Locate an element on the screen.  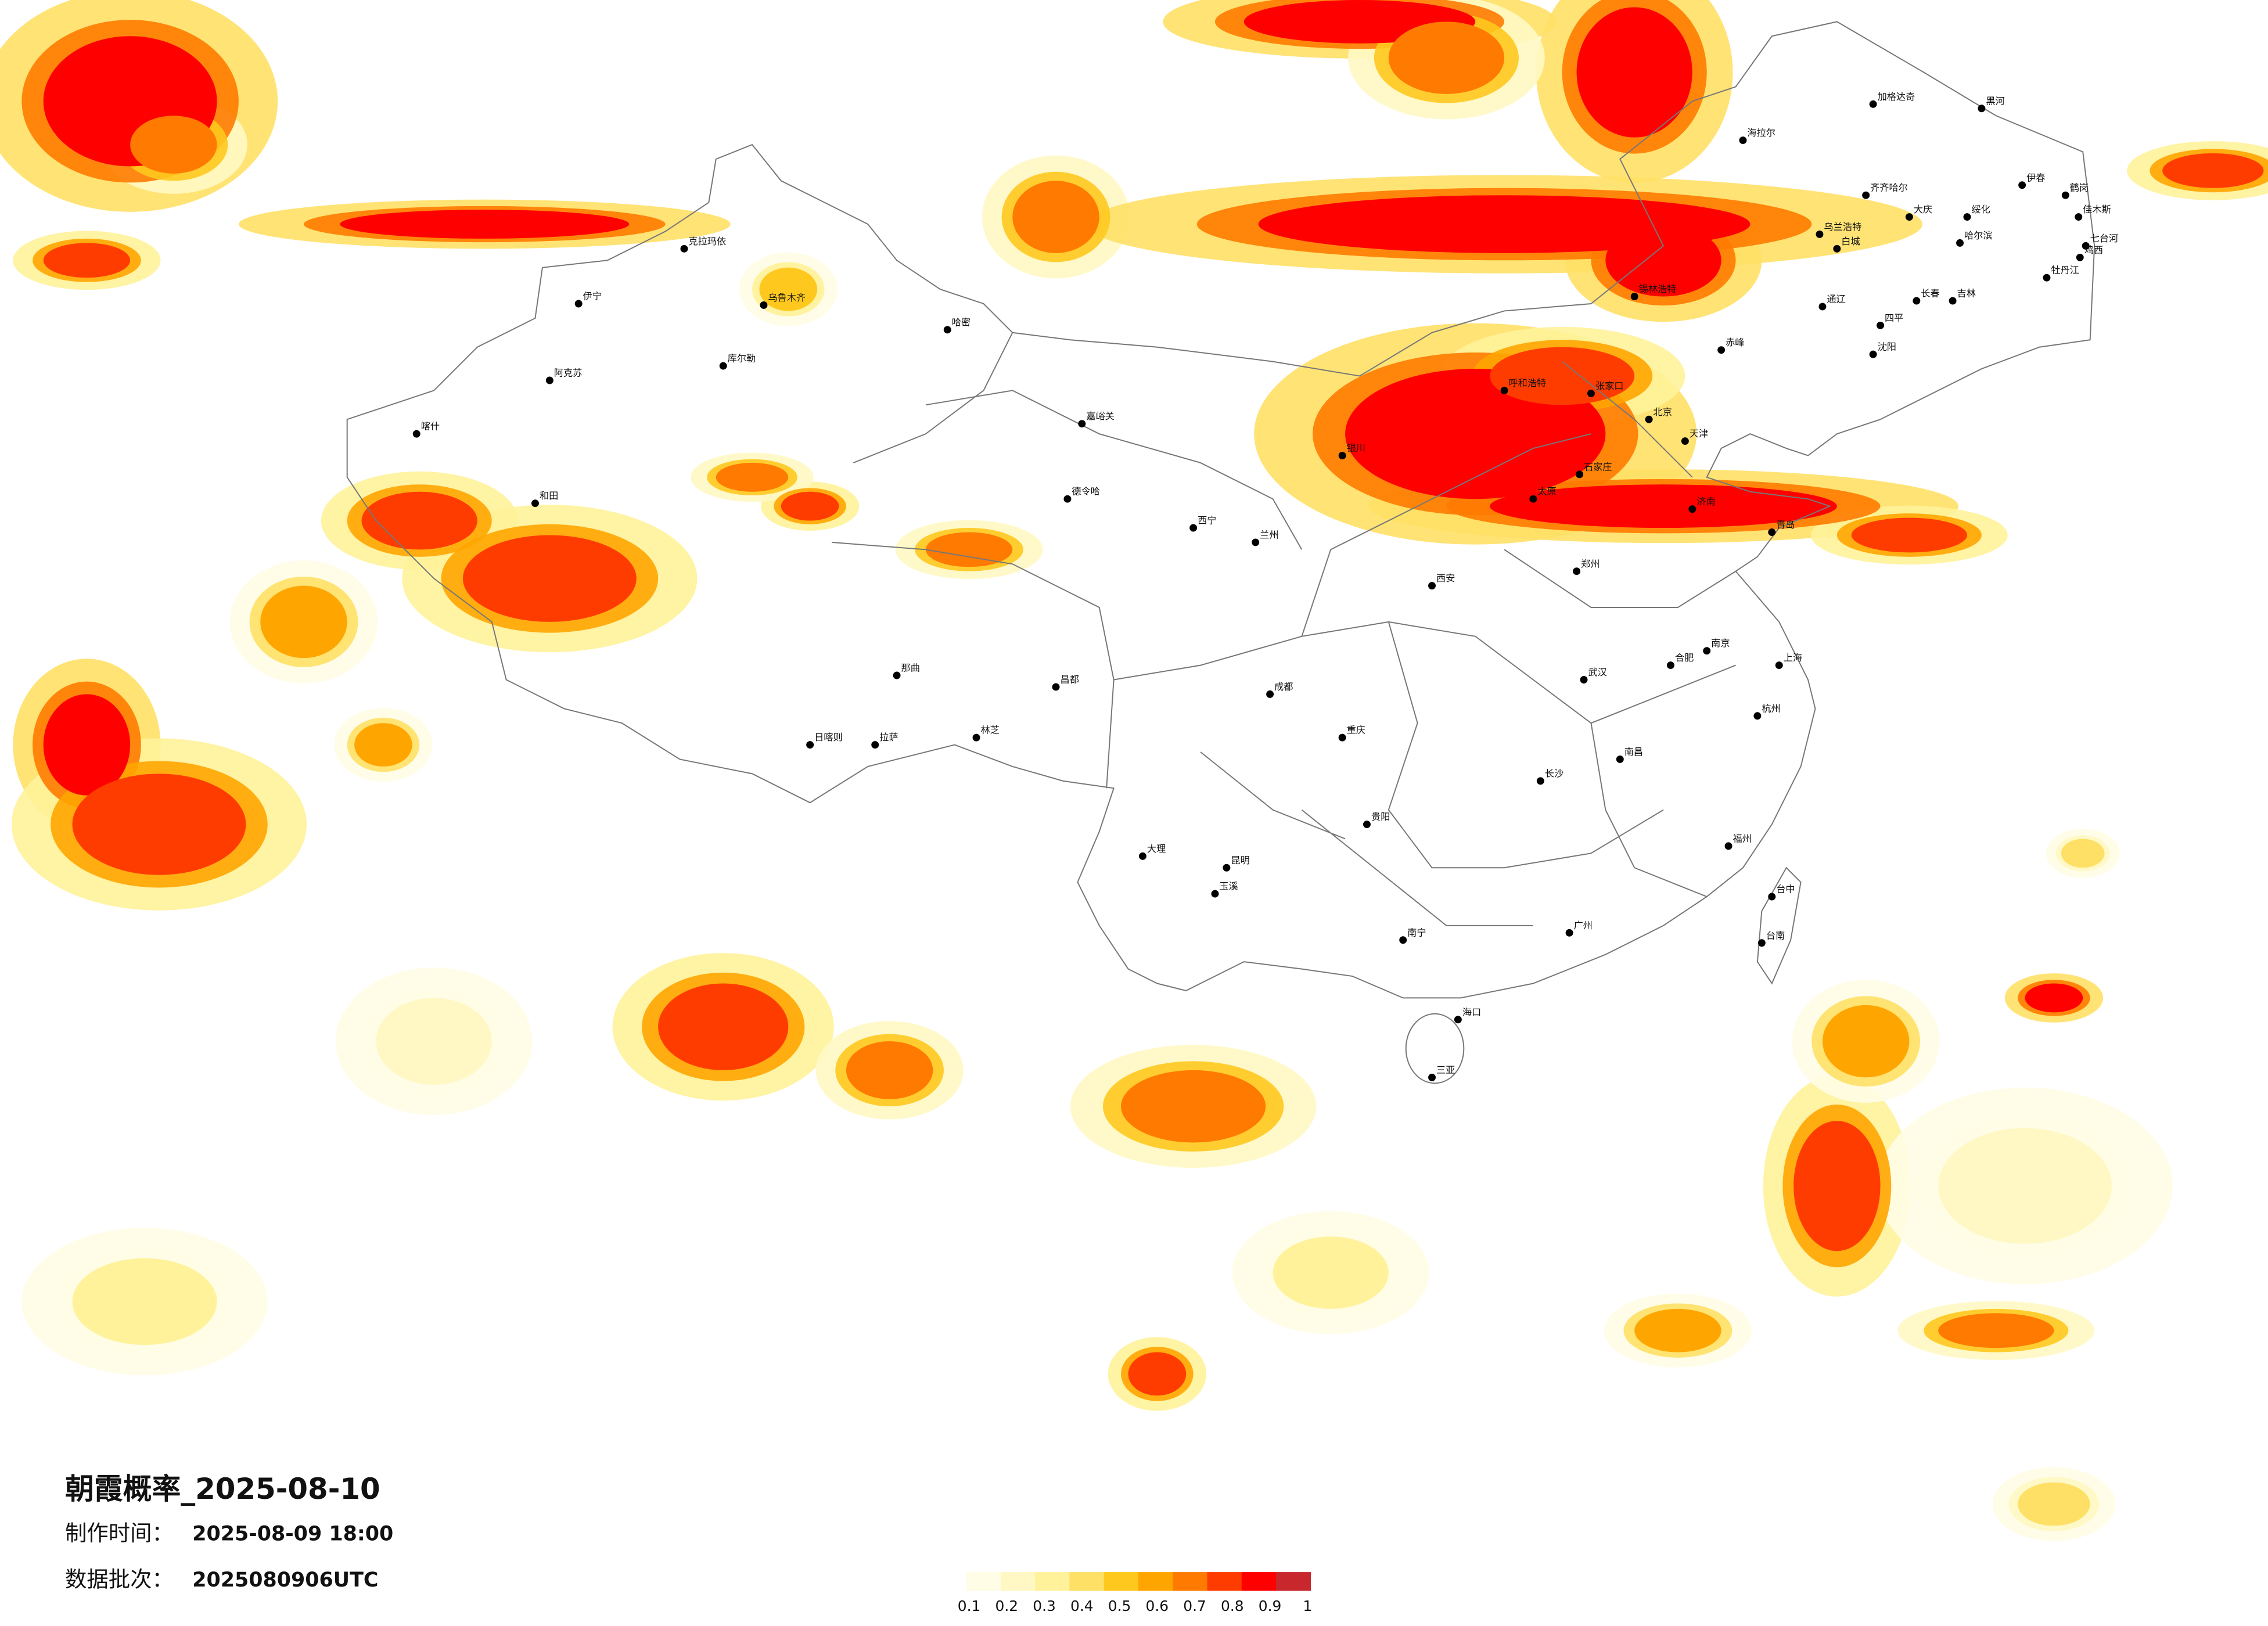
city-label: 通辽 is located at coordinates (1836, 299).